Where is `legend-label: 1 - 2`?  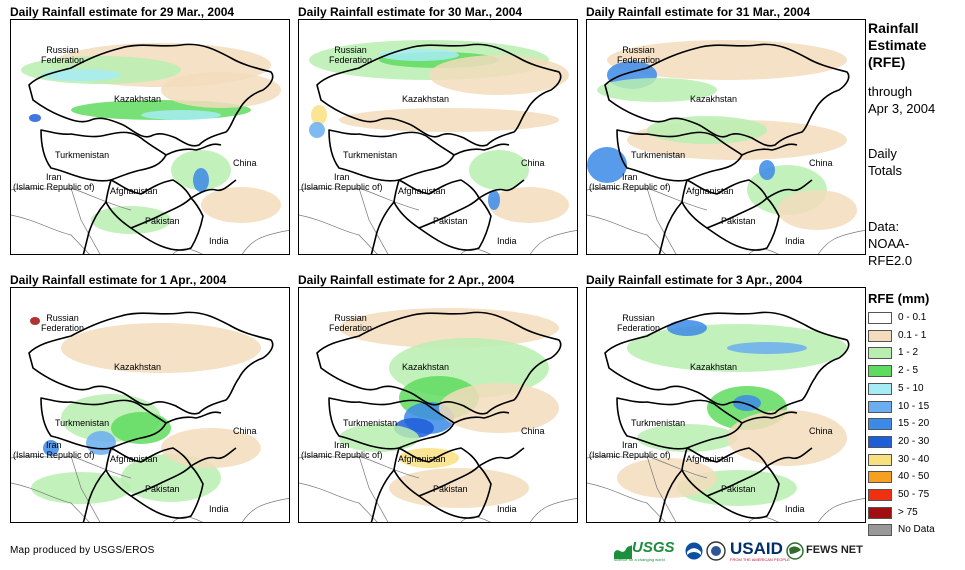
legend-label: 1 - 2 is located at coordinates (908, 353).